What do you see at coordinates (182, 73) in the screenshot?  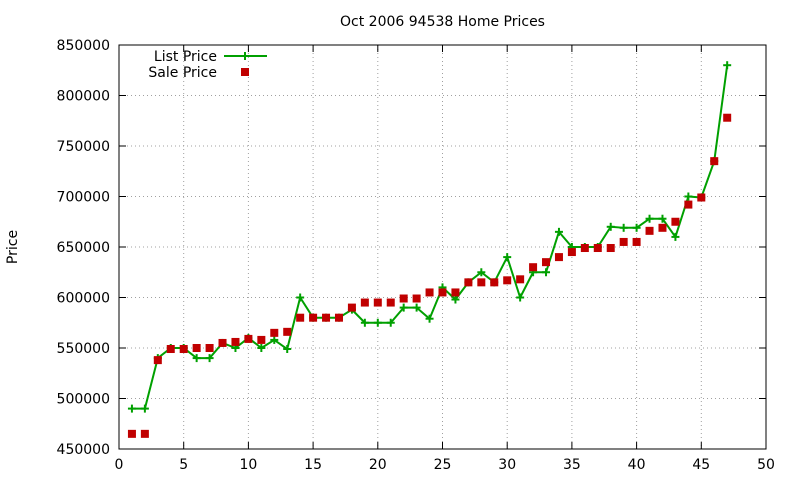 I see `legend-label: Sale Price` at bounding box center [182, 73].